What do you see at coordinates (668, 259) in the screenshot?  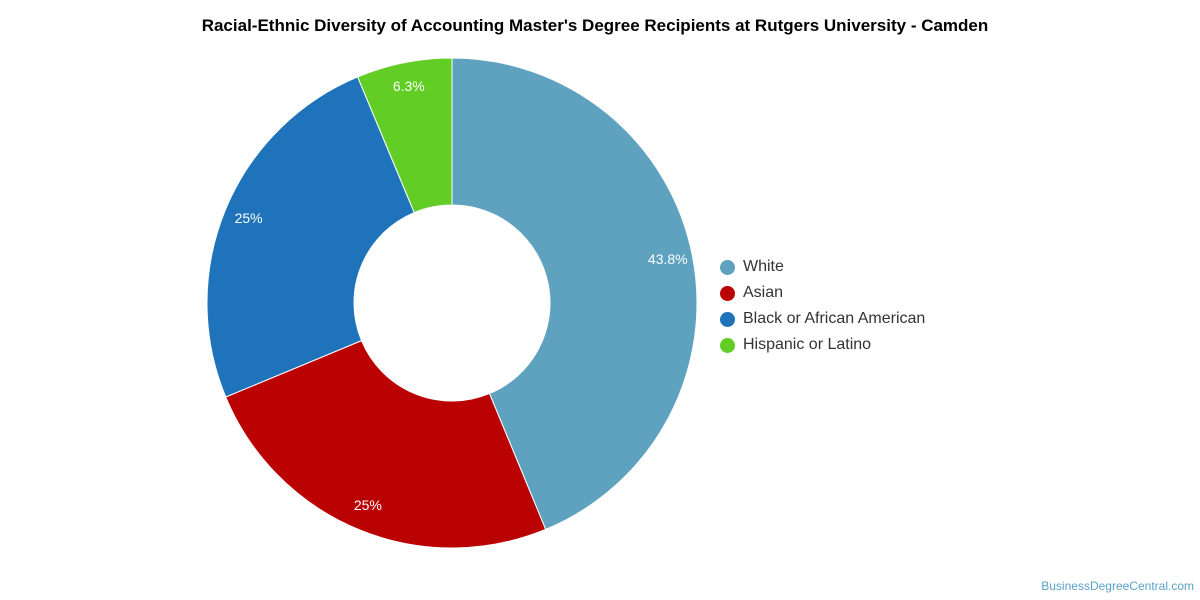 I see `data-label-white: 43.8%` at bounding box center [668, 259].